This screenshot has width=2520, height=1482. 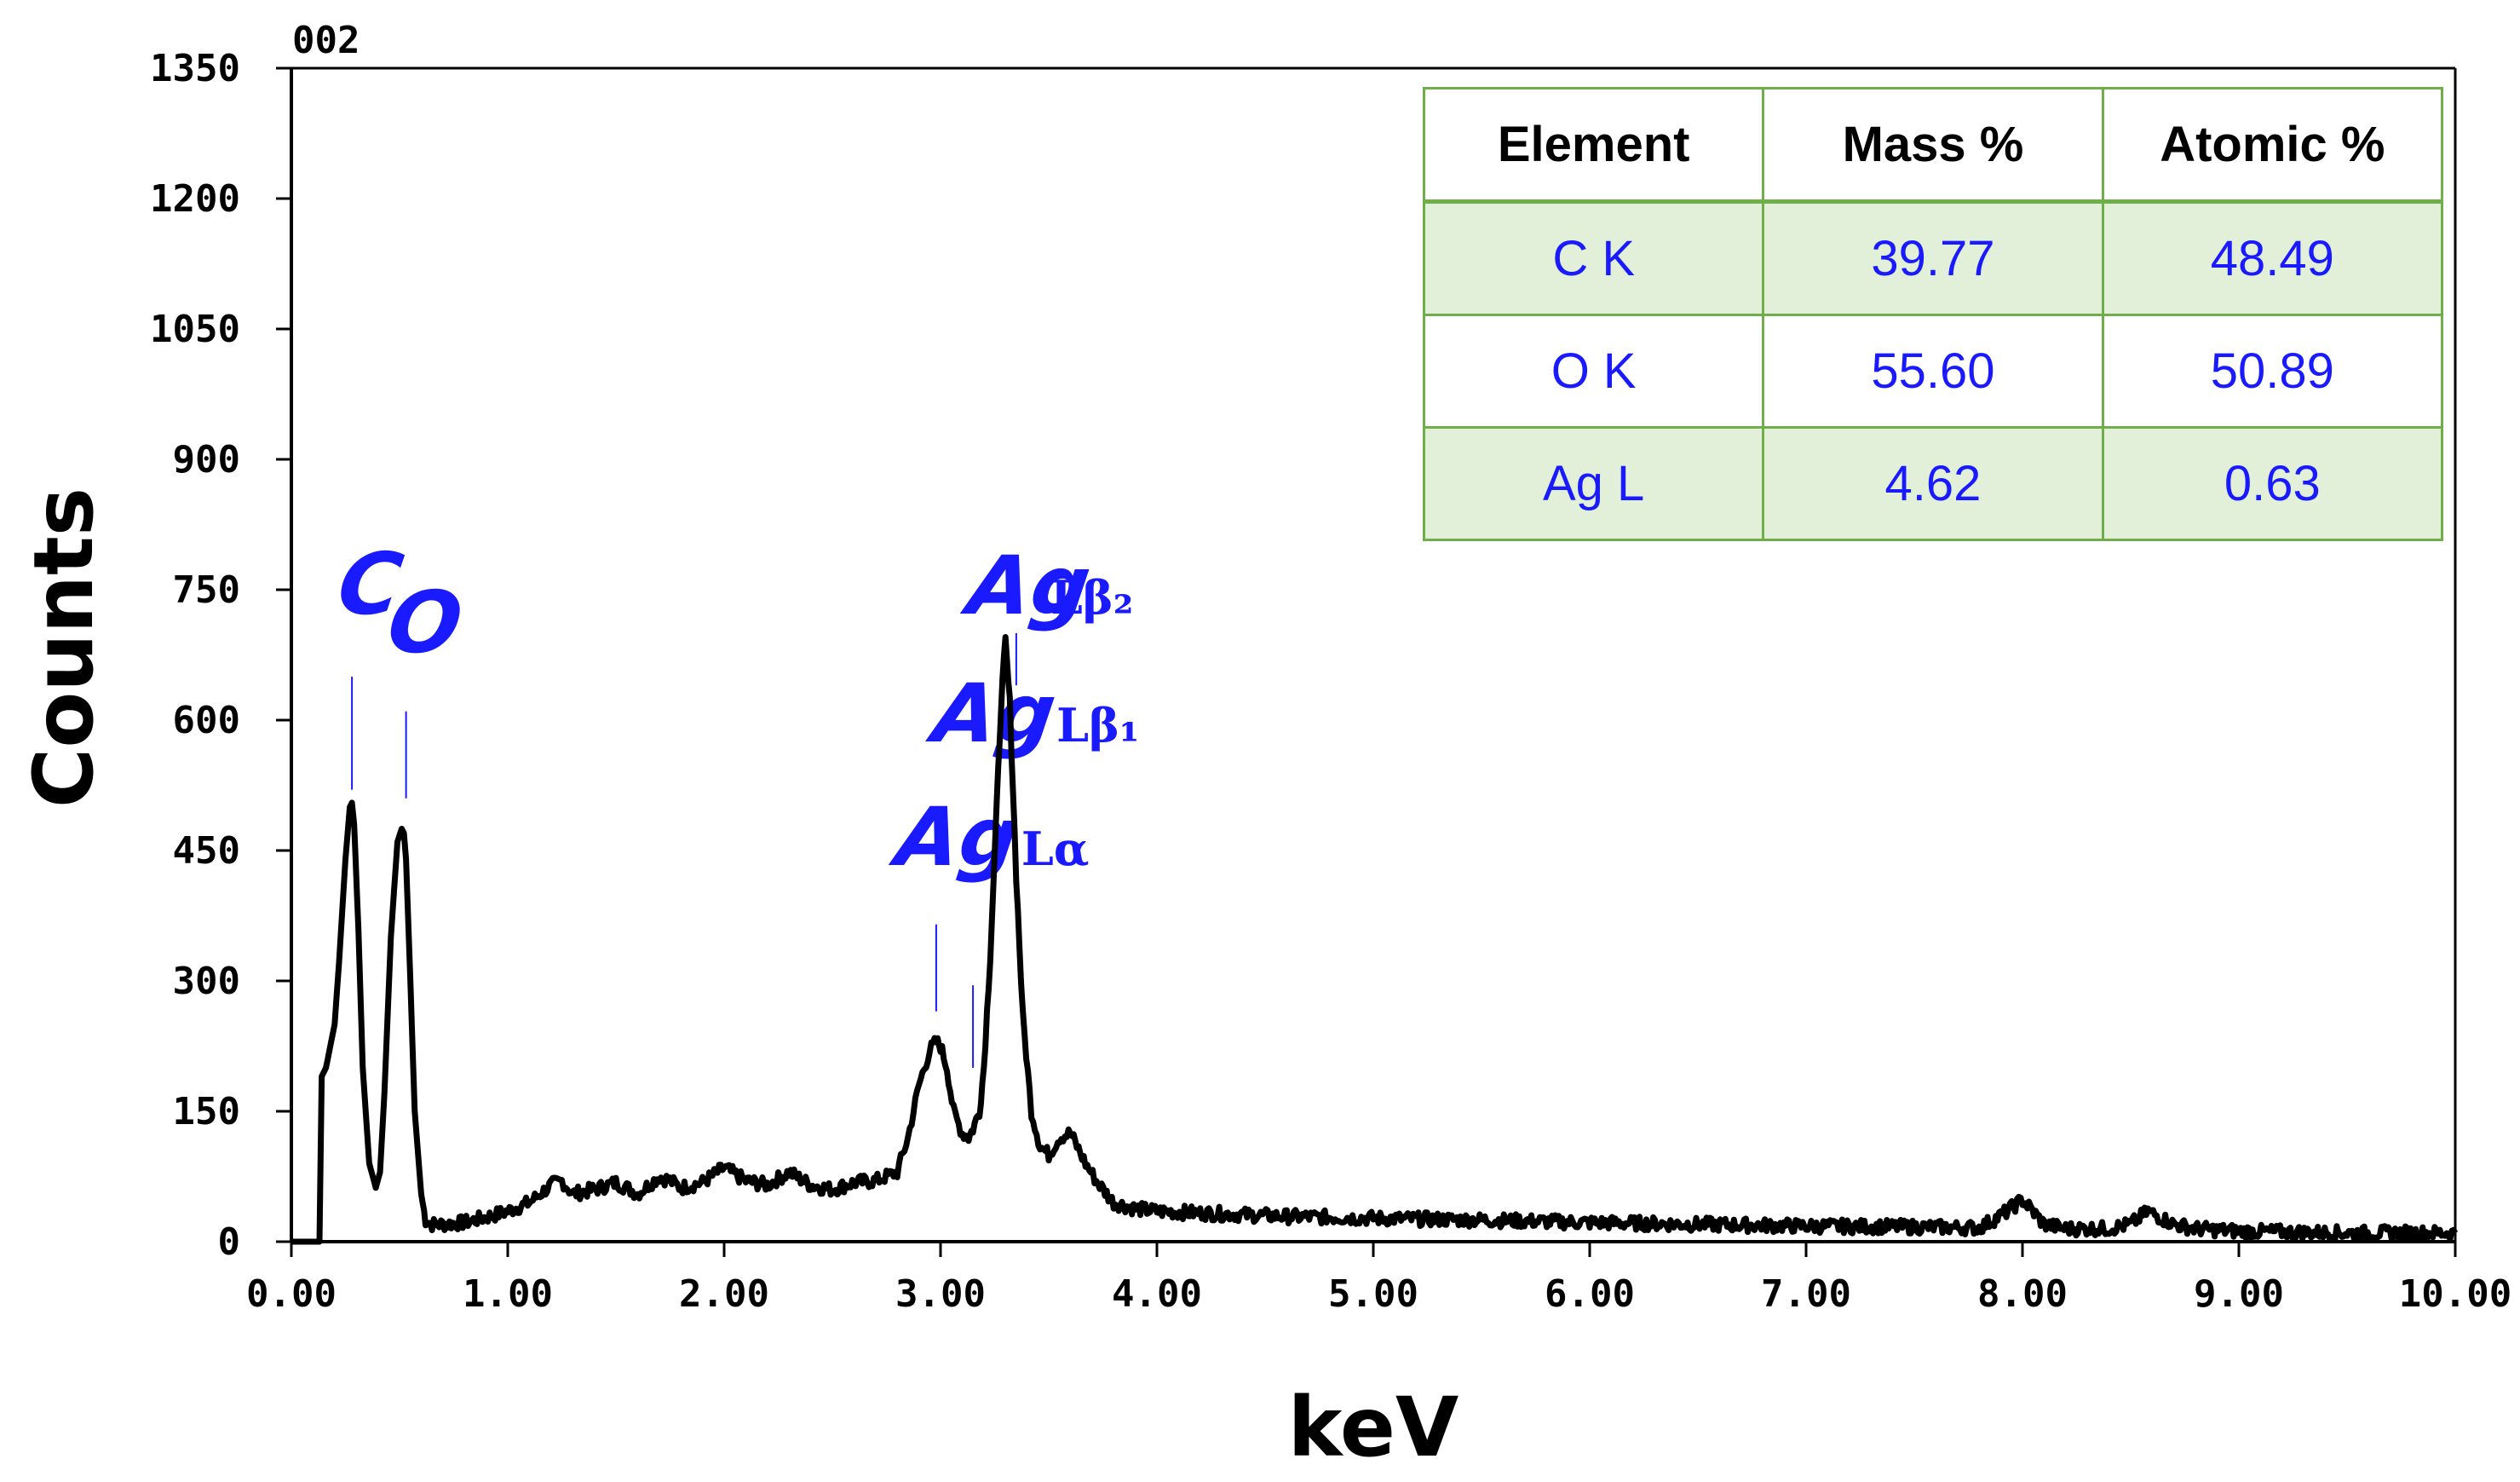 I want to click on y-tick-label: 1050, so click(x=195, y=329).